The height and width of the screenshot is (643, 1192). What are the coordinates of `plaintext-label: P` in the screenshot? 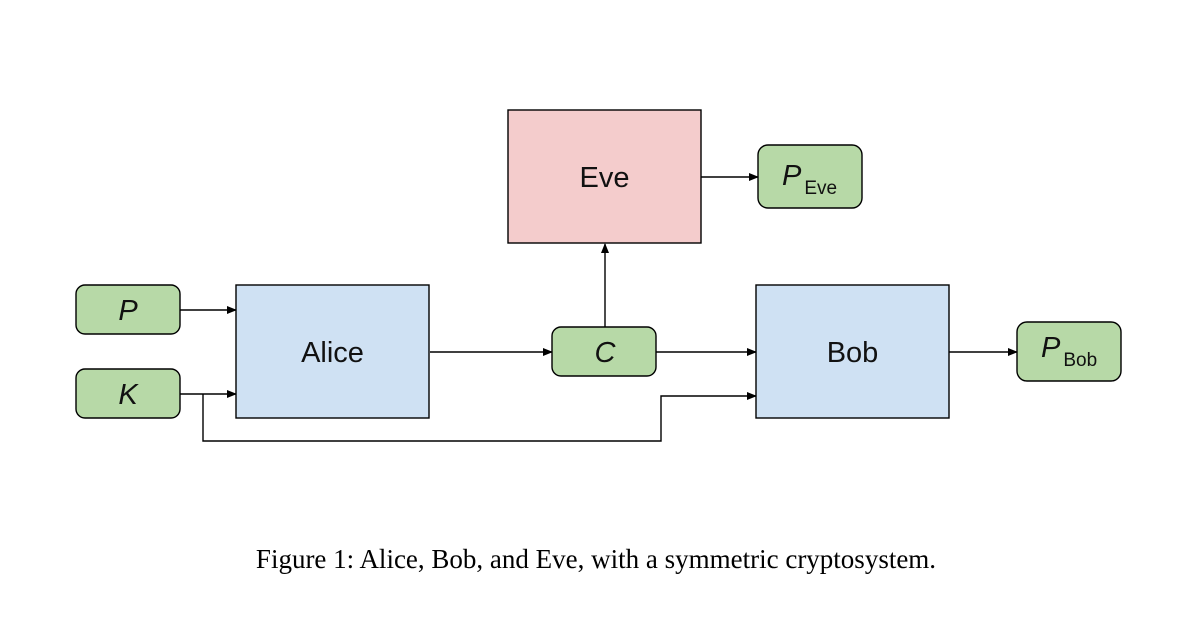 It's located at (128, 311).